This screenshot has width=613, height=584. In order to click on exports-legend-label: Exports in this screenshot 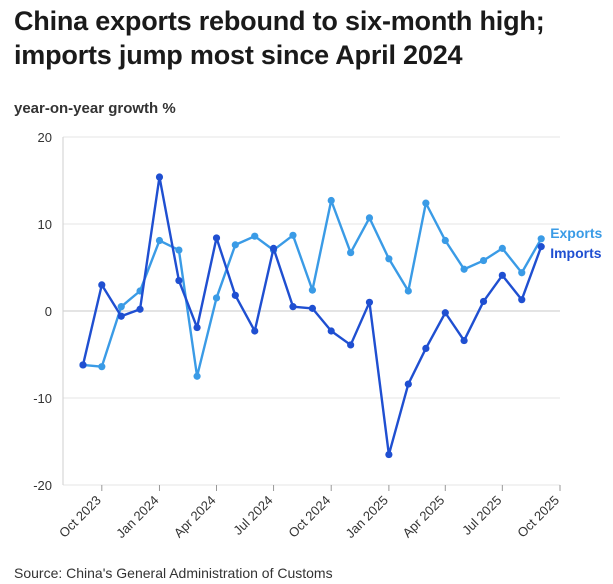, I will do `click(576, 233)`.